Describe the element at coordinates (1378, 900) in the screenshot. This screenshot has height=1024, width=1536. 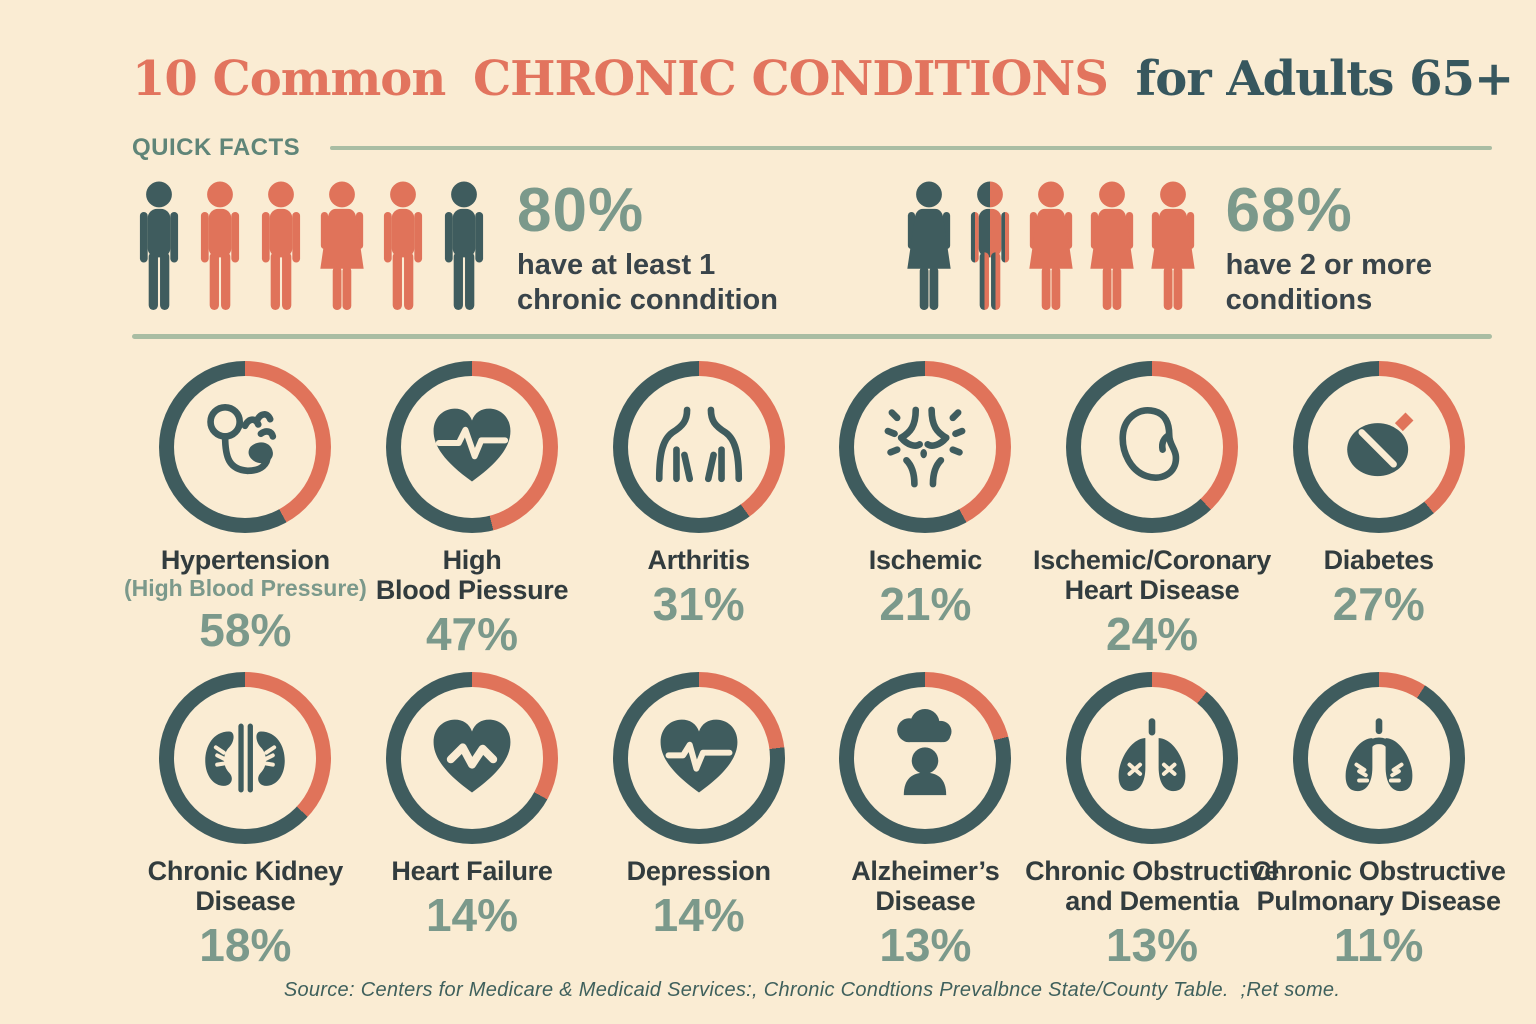
I see `condition-label-line2: Pulmonary Disease` at that location.